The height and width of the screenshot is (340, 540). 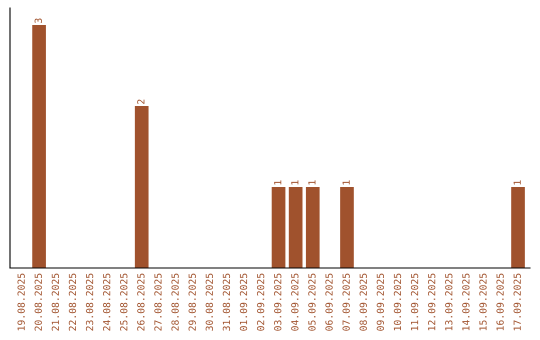 What do you see at coordinates (38, 20) in the screenshot?
I see `data-label: 3` at bounding box center [38, 20].